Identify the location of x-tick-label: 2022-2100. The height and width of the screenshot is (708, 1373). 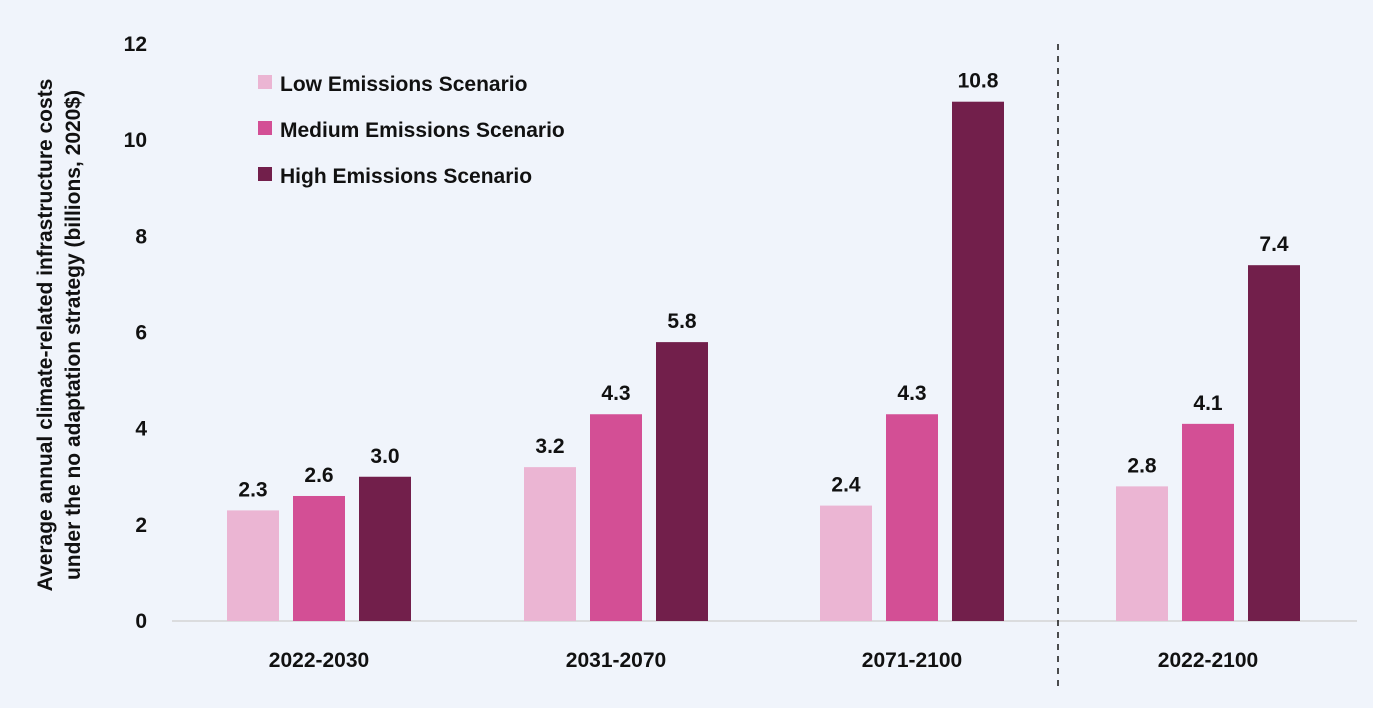
(1208, 660).